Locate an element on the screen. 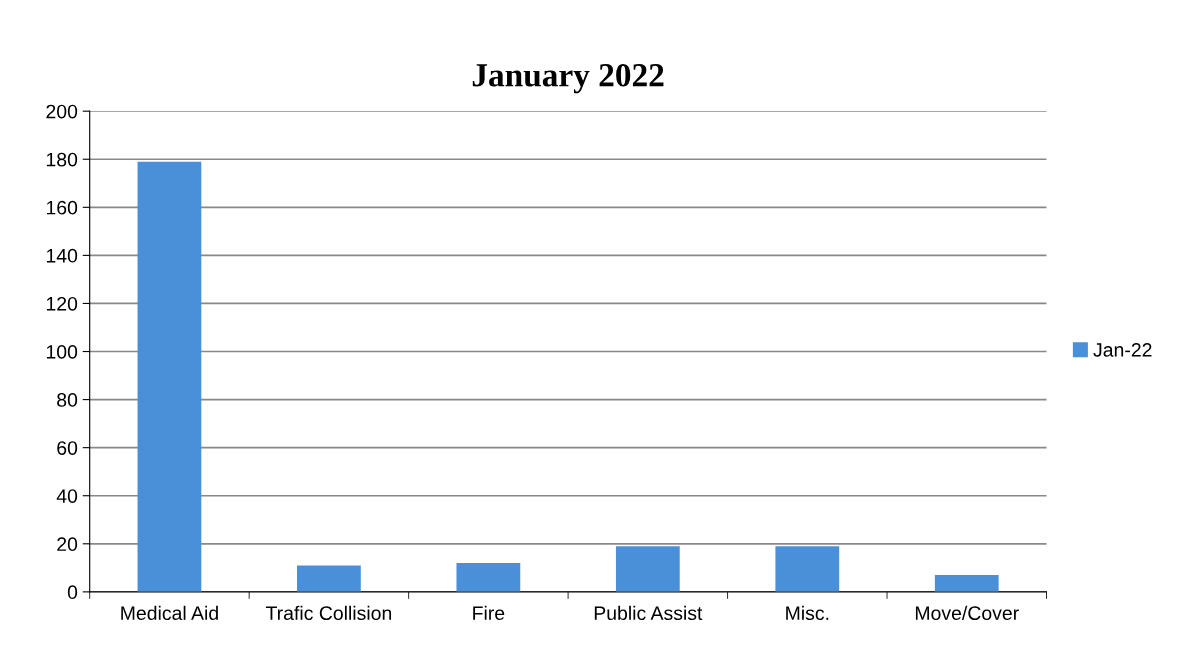  y-tick-label: 0 is located at coordinates (72, 592).